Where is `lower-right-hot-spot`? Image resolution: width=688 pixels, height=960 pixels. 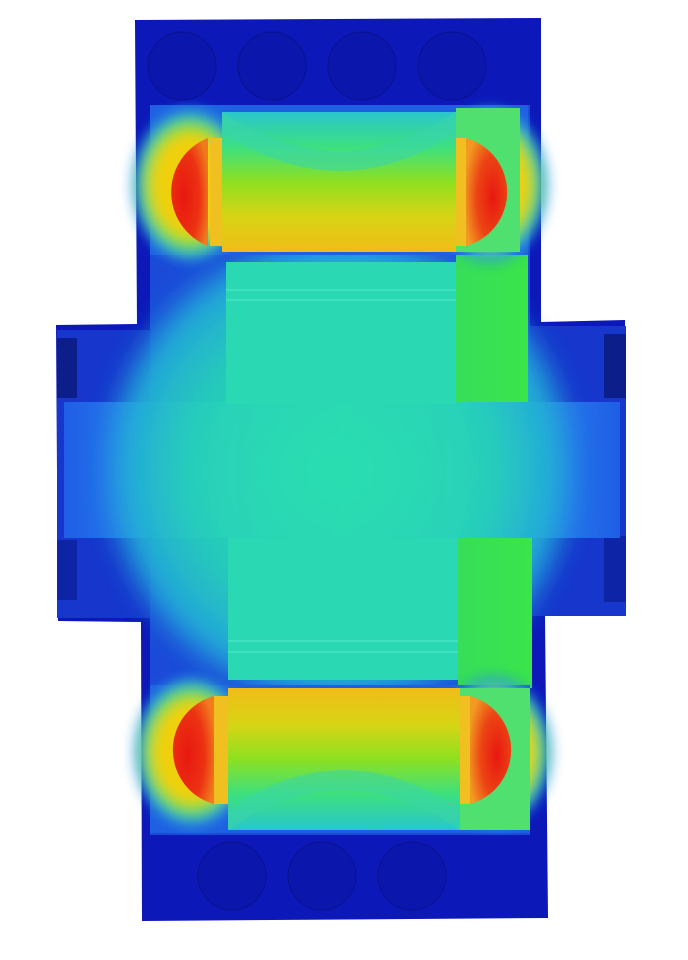 lower-right-hot-spot is located at coordinates (491, 750).